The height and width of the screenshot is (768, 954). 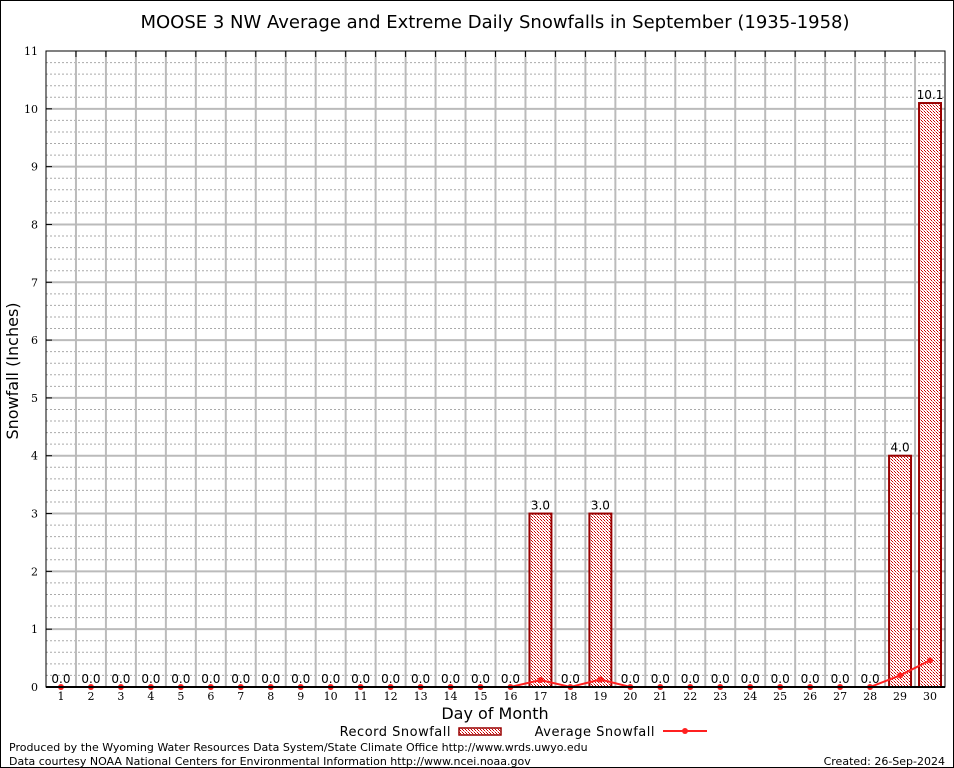 I want to click on record-value-label: 10.1, so click(x=930, y=95).